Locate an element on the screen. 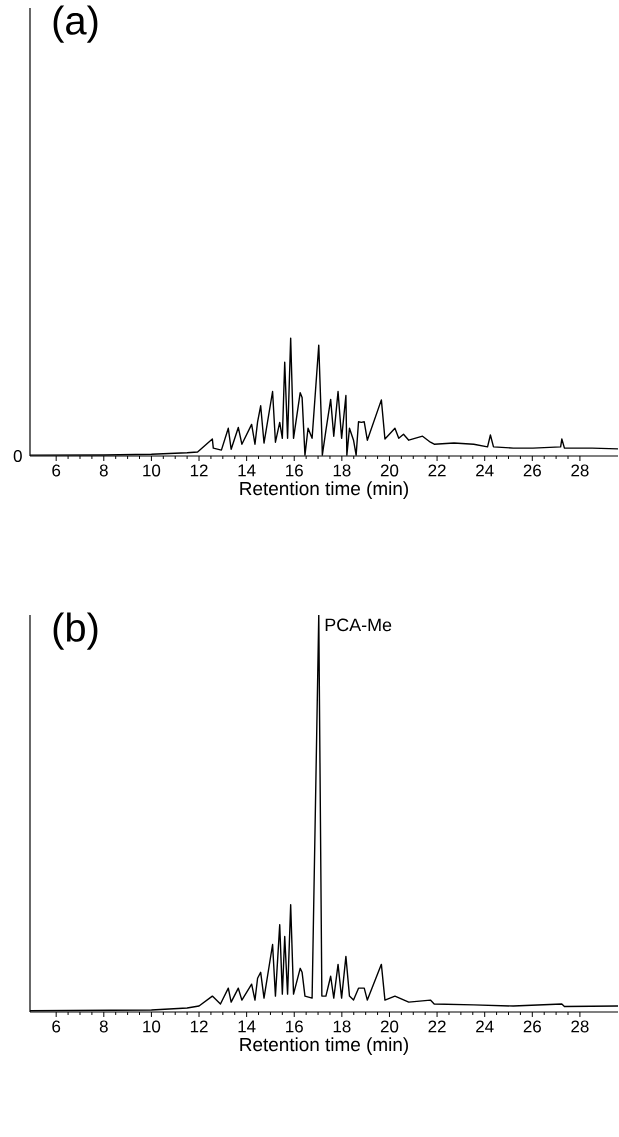 The width and height of the screenshot is (619, 1137). chart-title: (b) is located at coordinates (75, 631).